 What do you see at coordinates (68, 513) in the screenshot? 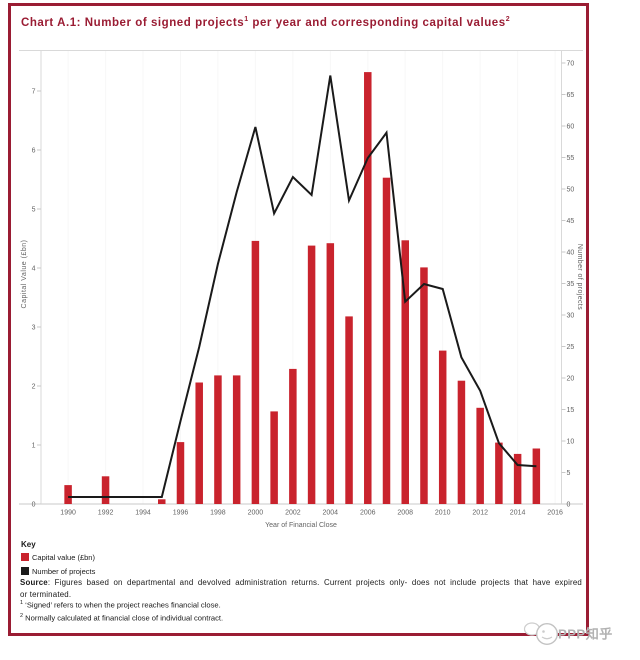
I see `svg-text: 1990` at bounding box center [68, 513].